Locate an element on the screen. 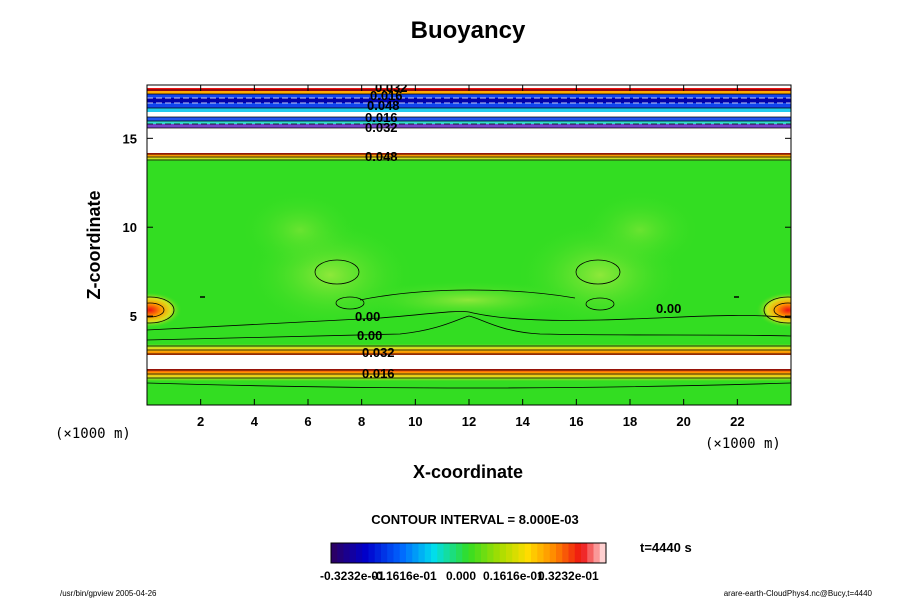 The width and height of the screenshot is (900, 605). x-tick-label: 16 is located at coordinates (576, 421).